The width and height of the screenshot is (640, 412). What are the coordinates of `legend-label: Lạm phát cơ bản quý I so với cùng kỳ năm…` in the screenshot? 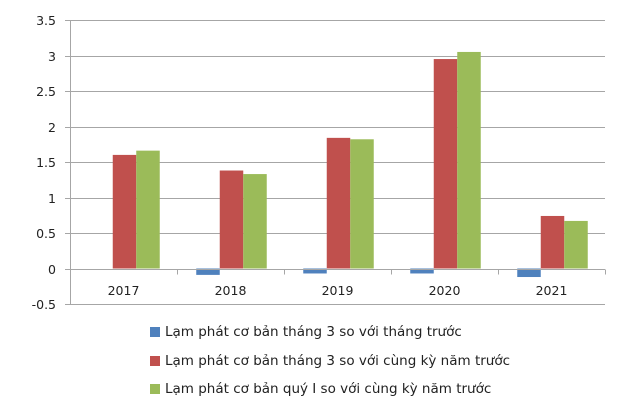 It's located at (328, 389).